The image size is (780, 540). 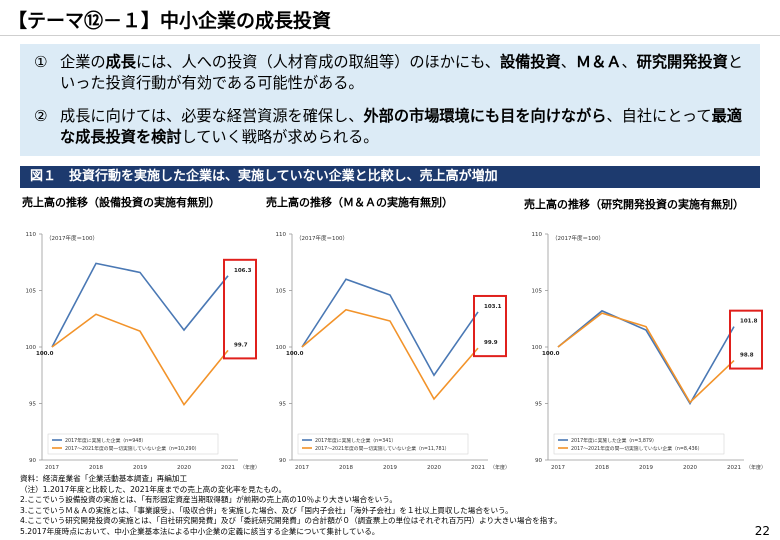 What do you see at coordinates (243, 271) in the screenshot?
I see `data-label: 106.3` at bounding box center [243, 271].